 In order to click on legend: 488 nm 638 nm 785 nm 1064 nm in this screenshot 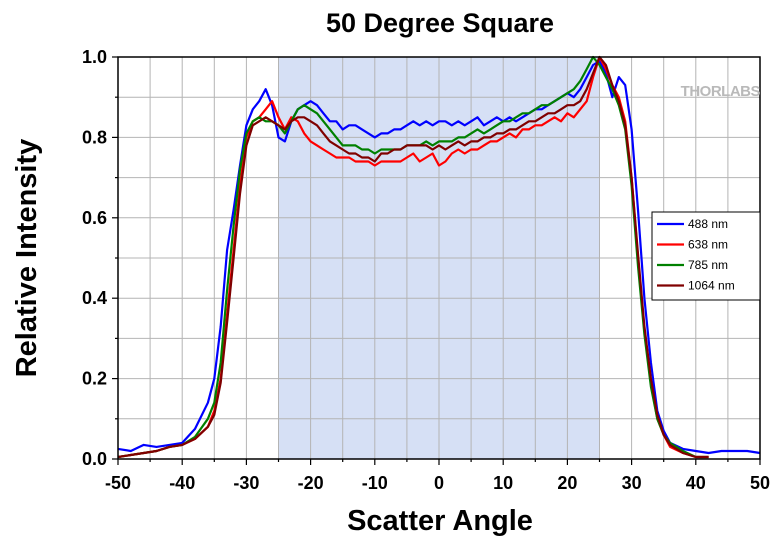, I will do `click(706, 256)`.